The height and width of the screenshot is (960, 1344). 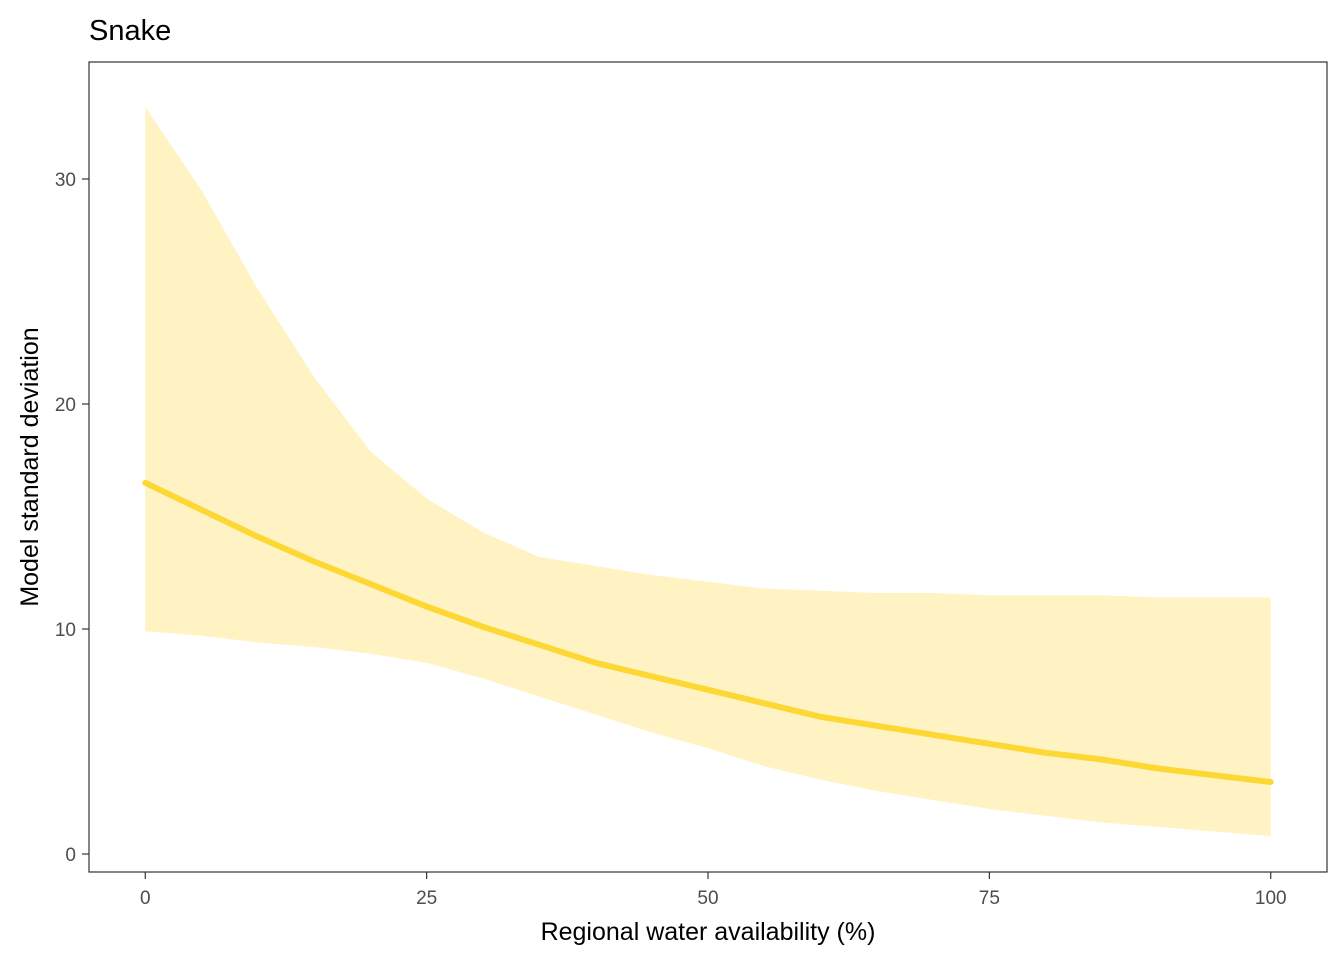 What do you see at coordinates (707, 898) in the screenshot?
I see `x-tick-label: 50` at bounding box center [707, 898].